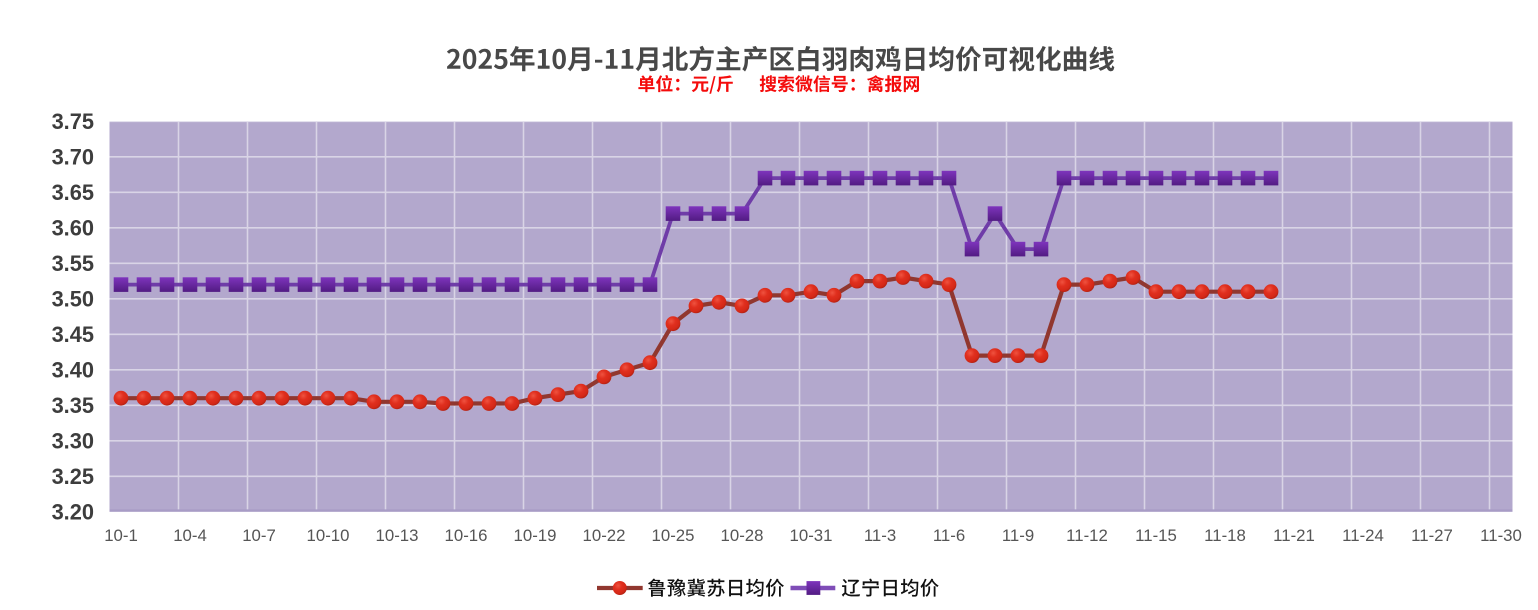 This screenshot has height=610, width=1538. What do you see at coordinates (259, 535) in the screenshot?
I see `svg-text: 10-7` at bounding box center [259, 535].